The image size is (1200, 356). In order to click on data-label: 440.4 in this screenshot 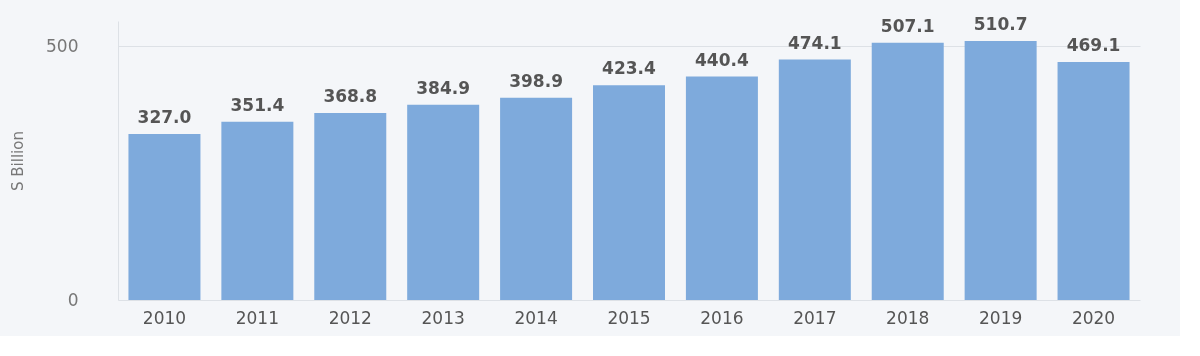, I will do `click(722, 59)`.